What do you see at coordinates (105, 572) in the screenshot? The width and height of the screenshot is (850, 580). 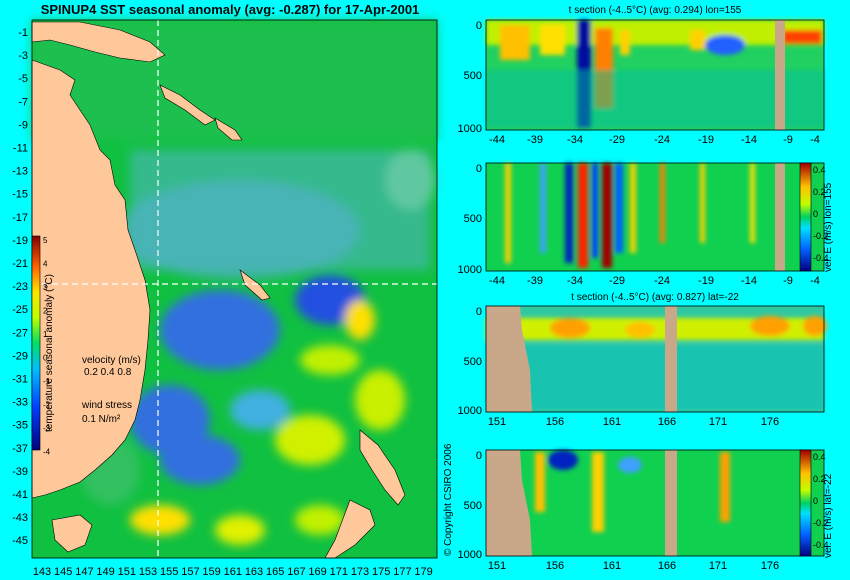 I see `map-x-tick: 149` at bounding box center [105, 572].